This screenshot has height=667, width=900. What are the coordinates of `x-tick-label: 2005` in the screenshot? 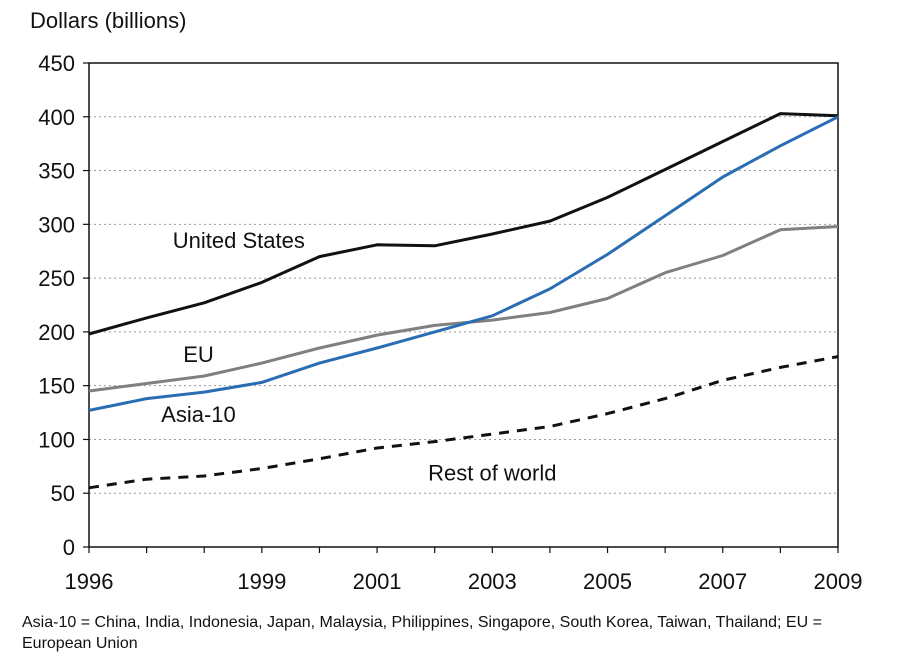 It's located at (607, 581).